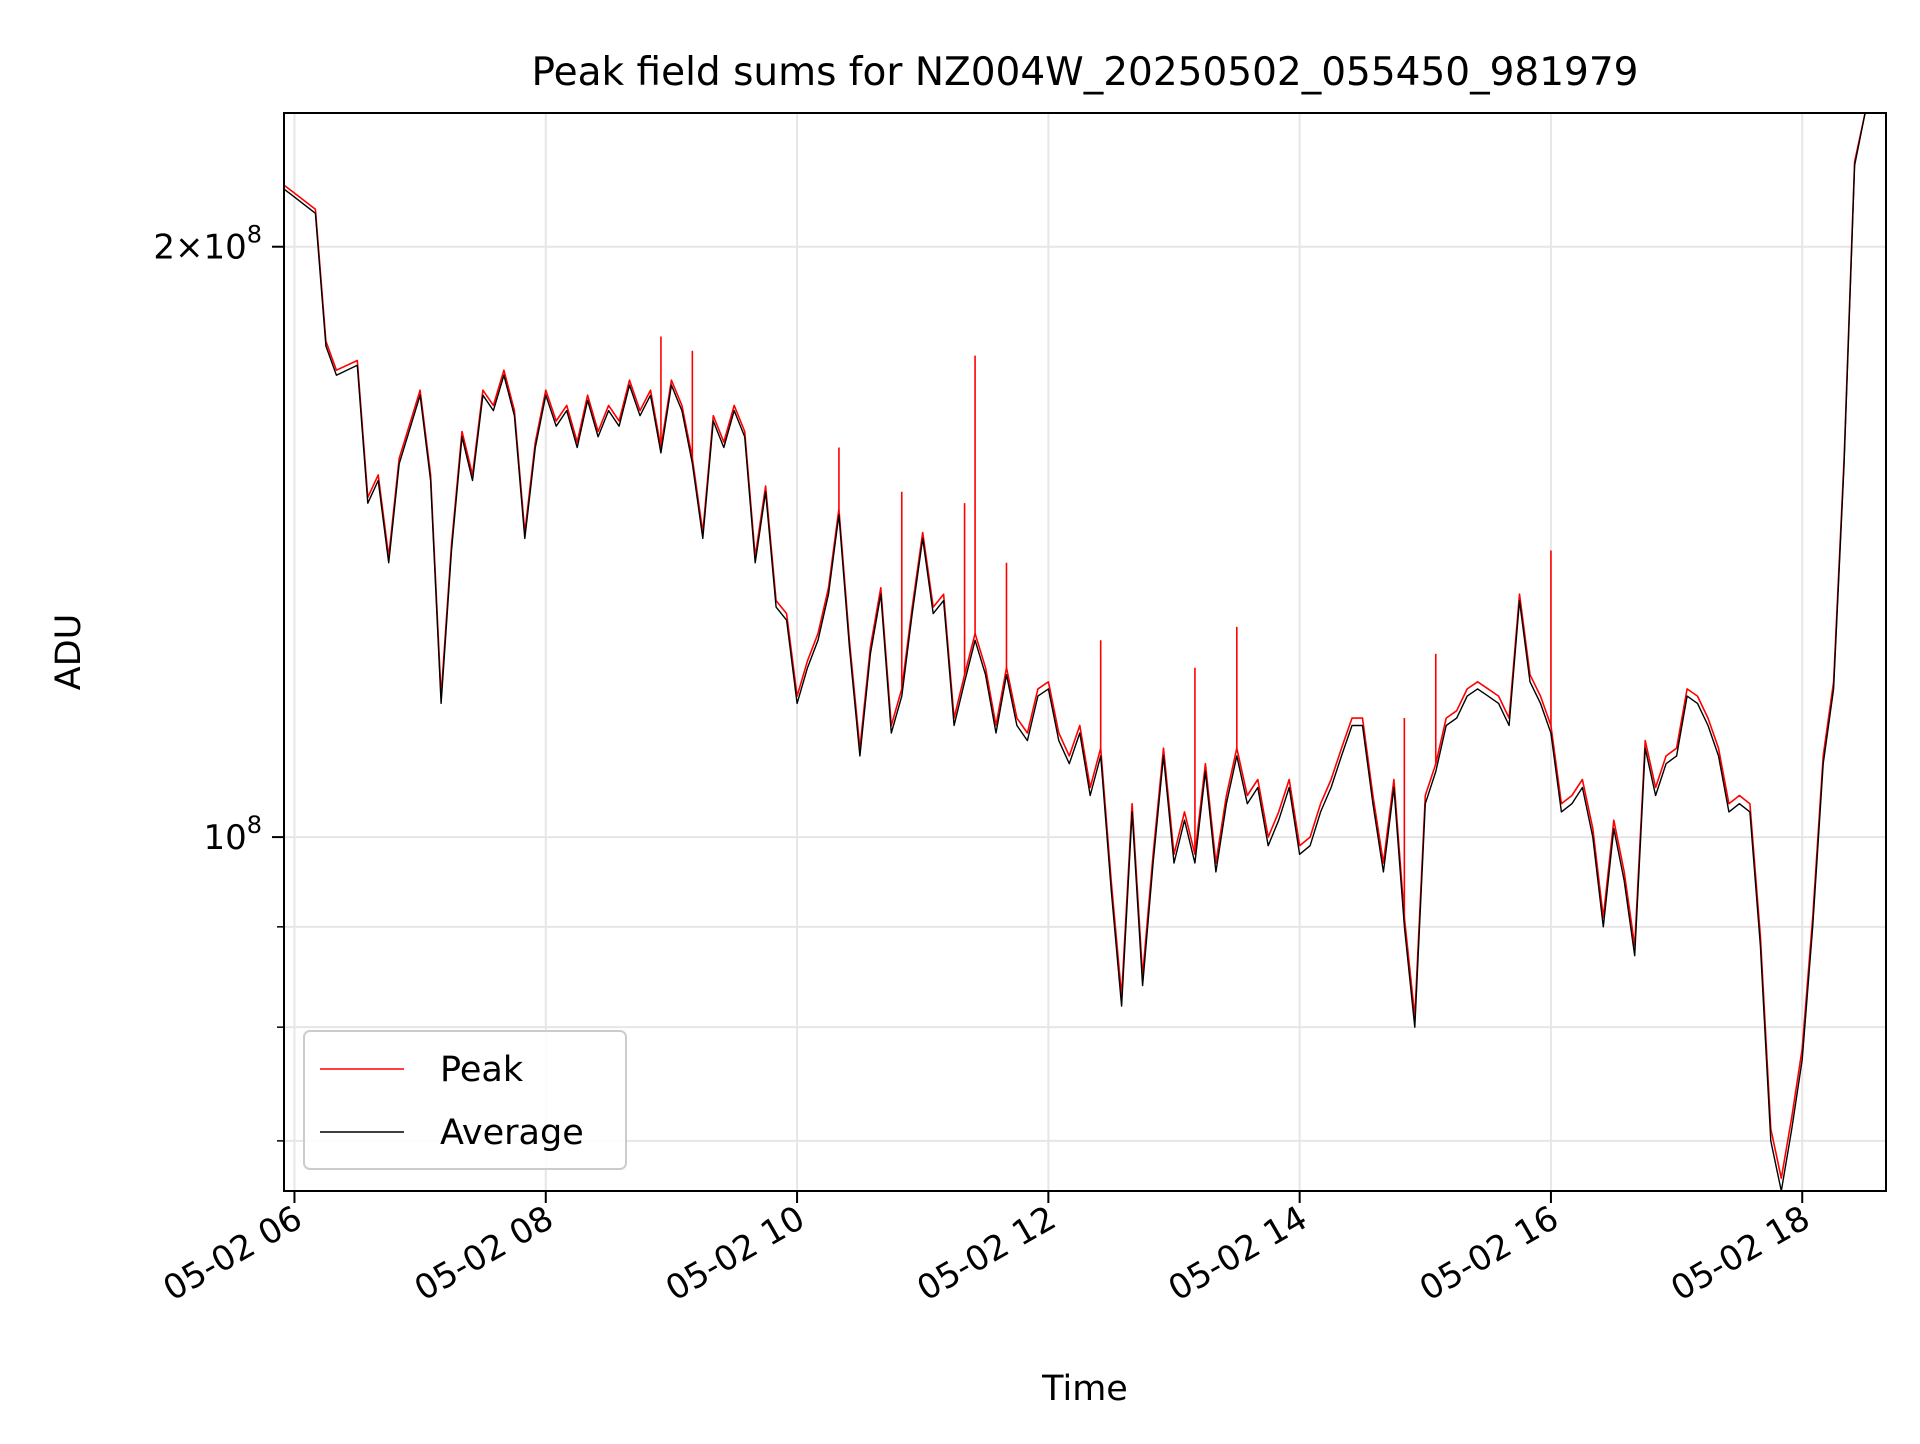 Image resolution: width=1920 pixels, height=1444 pixels. I want to click on y-tick-label: 108, so click(232, 834).